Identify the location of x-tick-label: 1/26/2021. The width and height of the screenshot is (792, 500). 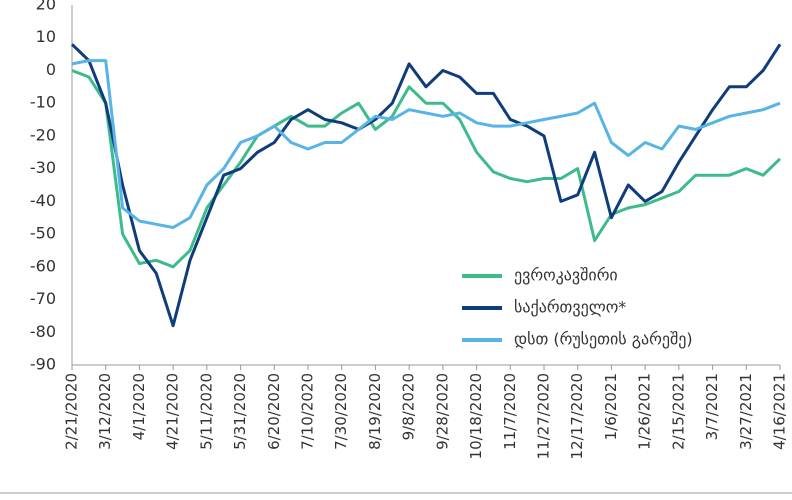
(645, 411).